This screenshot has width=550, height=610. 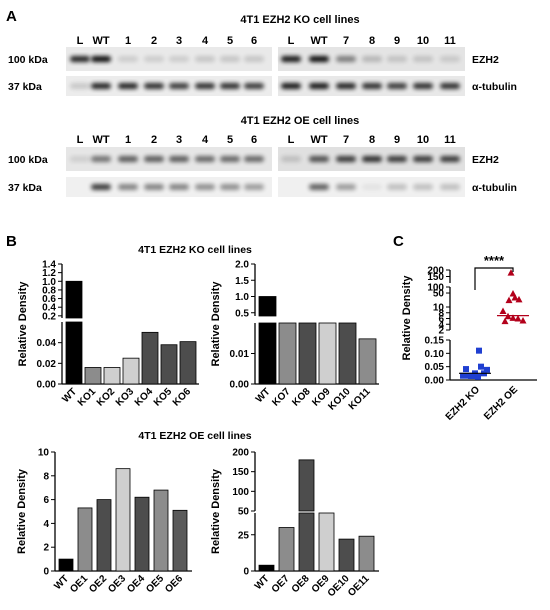 I want to click on y-tick-label: 0.01, so click(x=240, y=354).